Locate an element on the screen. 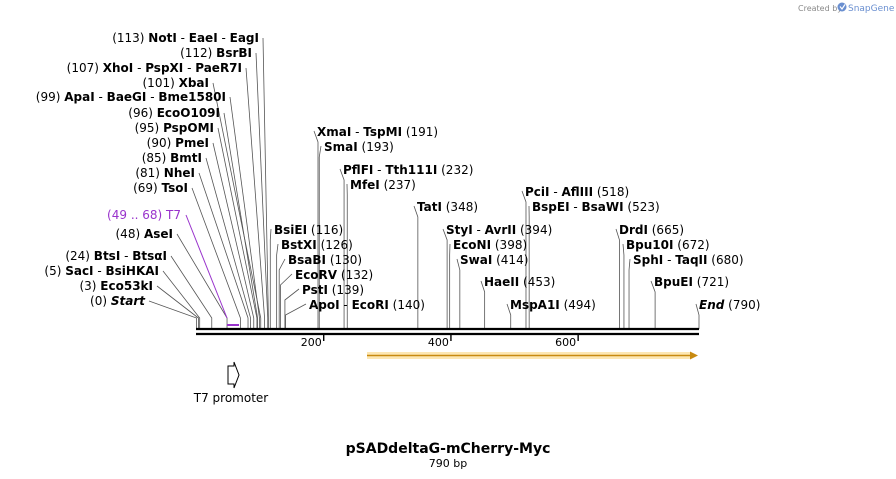  site-btsi-bts-i: (24) BtsI - BtsαI is located at coordinates (116, 256).